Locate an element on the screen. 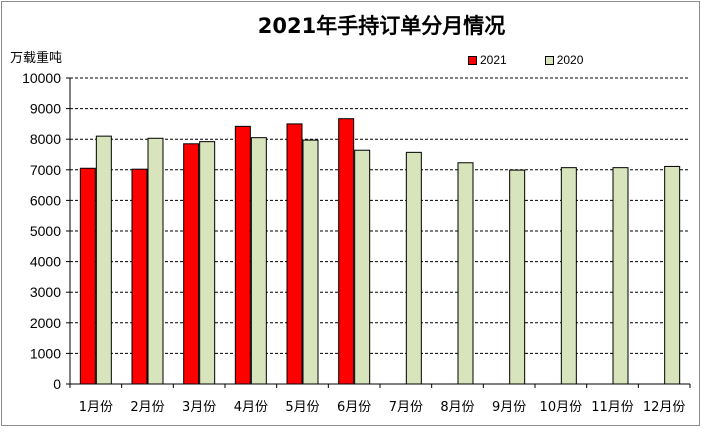 This screenshot has width=703, height=429. y-tick-label: 6000 is located at coordinates (45, 200).